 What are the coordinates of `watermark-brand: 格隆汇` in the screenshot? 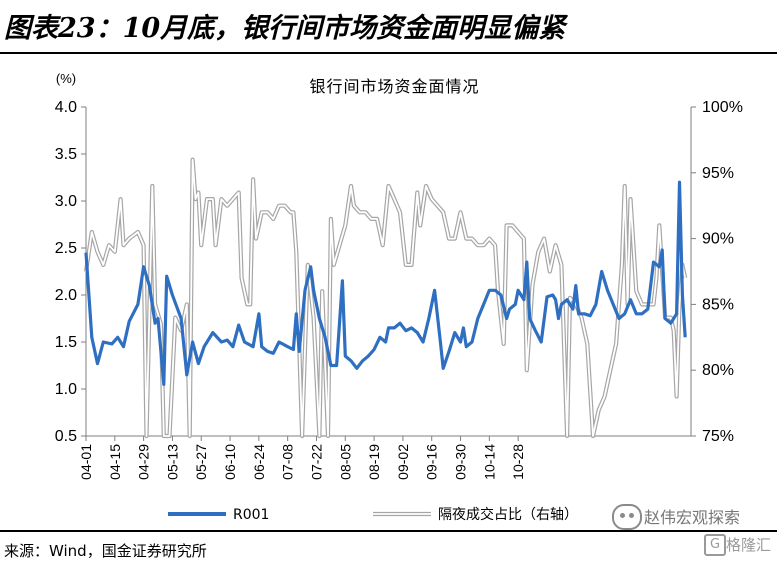 It's located at (749, 545).